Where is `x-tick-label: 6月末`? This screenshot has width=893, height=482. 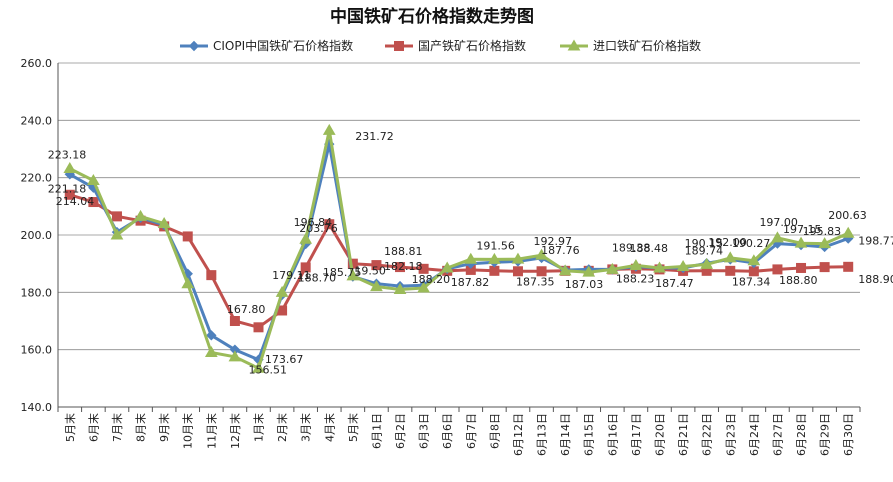
x-tick-label: 6月末 is located at coordinates (93, 427).